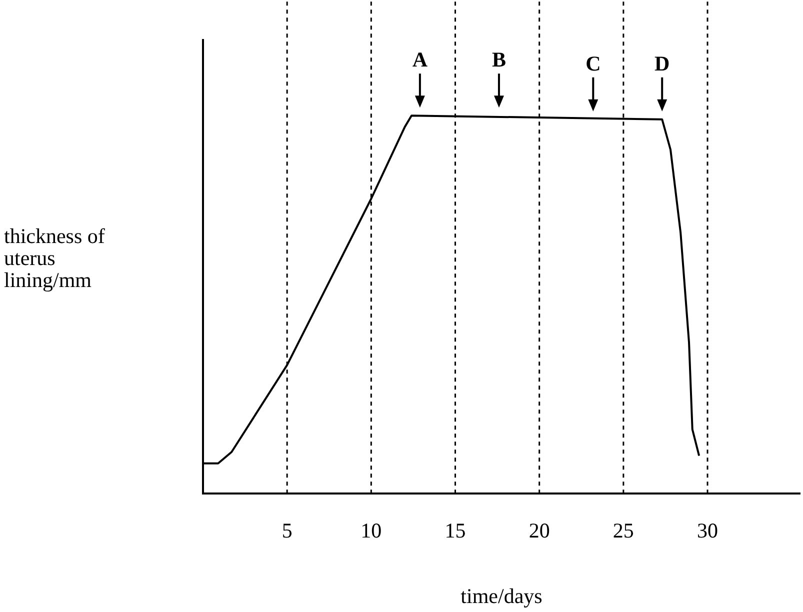  I want to click on x-tick-label: 30, so click(707, 530).